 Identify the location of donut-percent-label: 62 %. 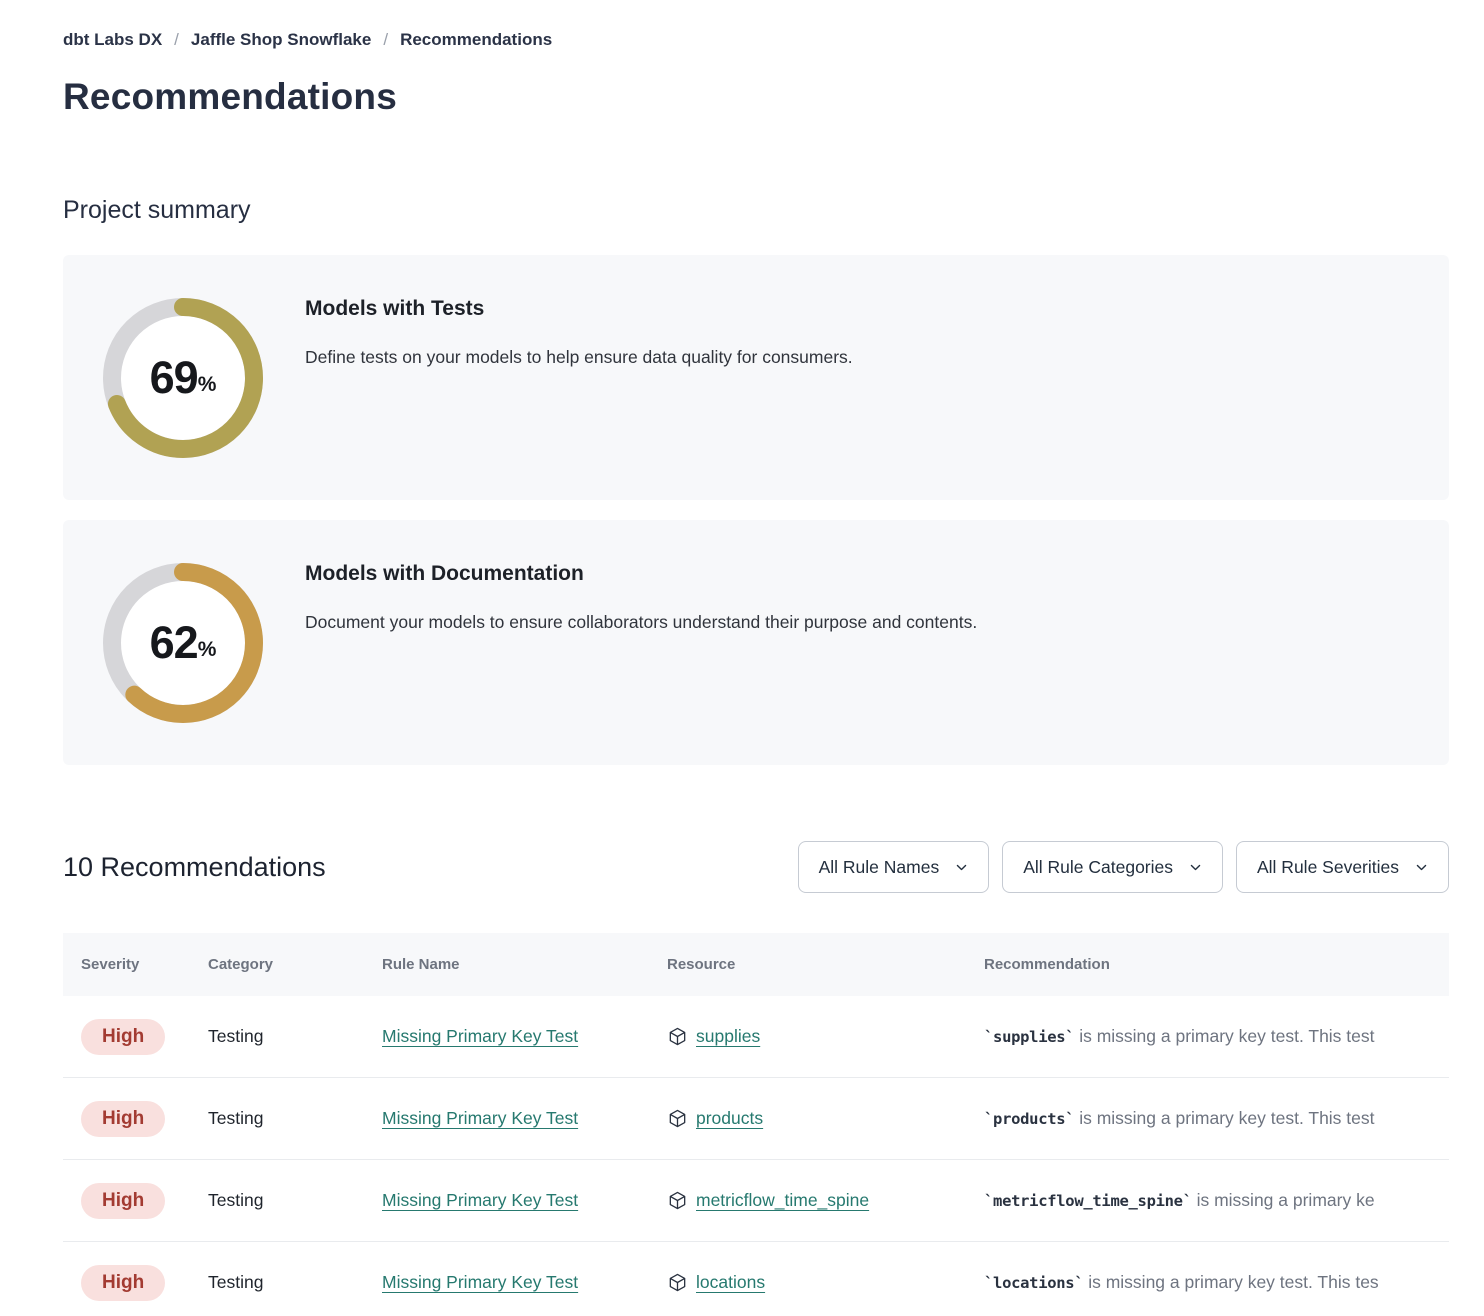
(183, 643).